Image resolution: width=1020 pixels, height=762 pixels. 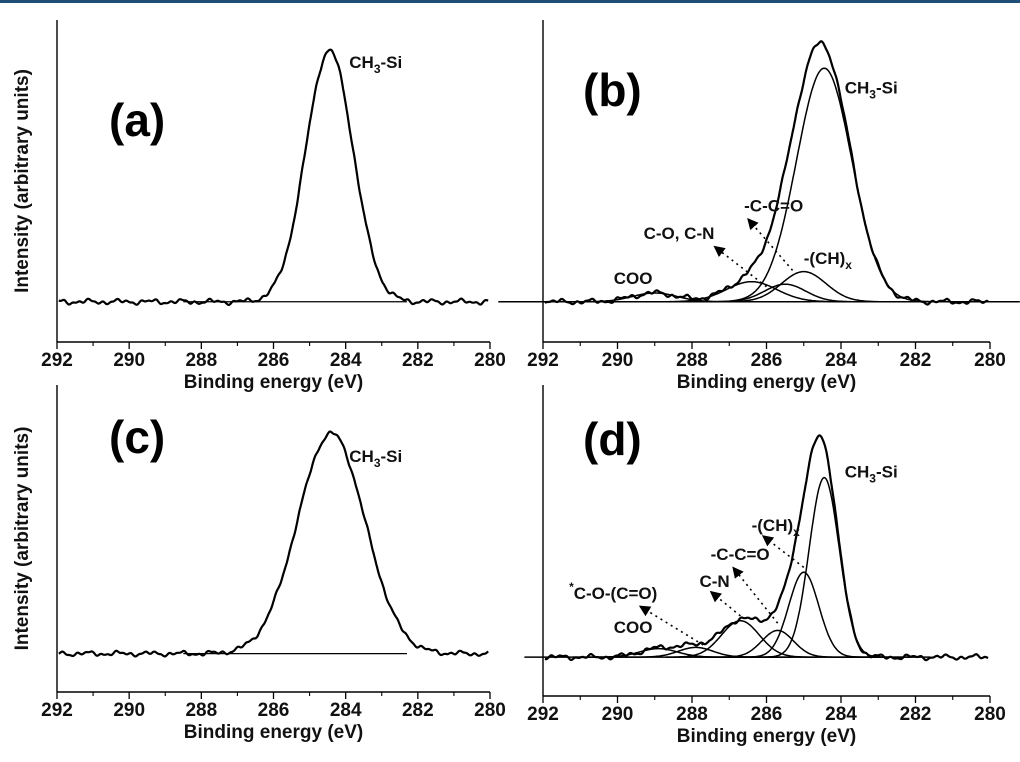 What do you see at coordinates (612, 439) in the screenshot?
I see `panel-label: (d)` at bounding box center [612, 439].